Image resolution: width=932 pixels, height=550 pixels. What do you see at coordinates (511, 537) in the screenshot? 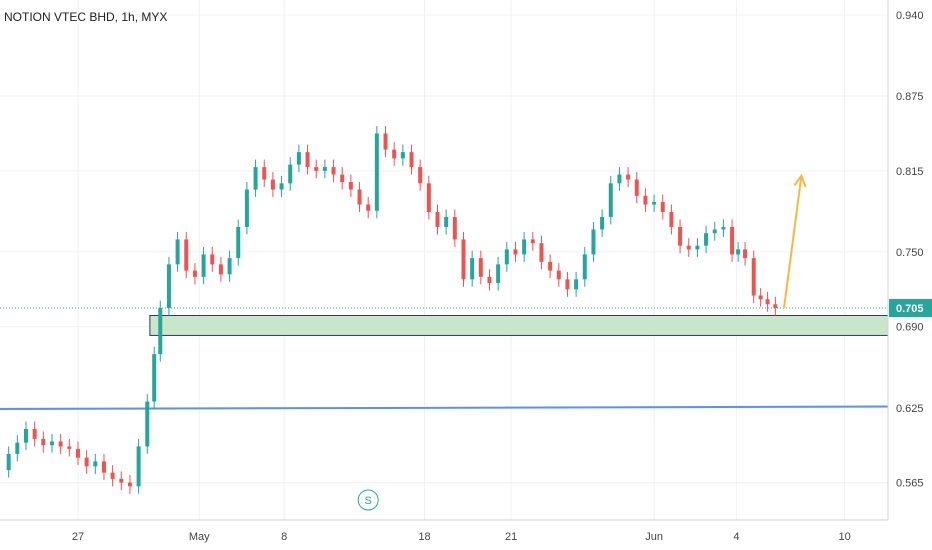
I see `x-tick-label: 21` at bounding box center [511, 537].